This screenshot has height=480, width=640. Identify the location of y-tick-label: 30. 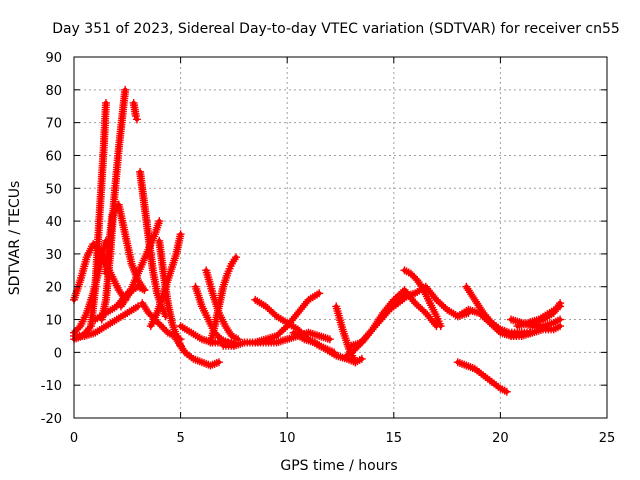
(53, 255).